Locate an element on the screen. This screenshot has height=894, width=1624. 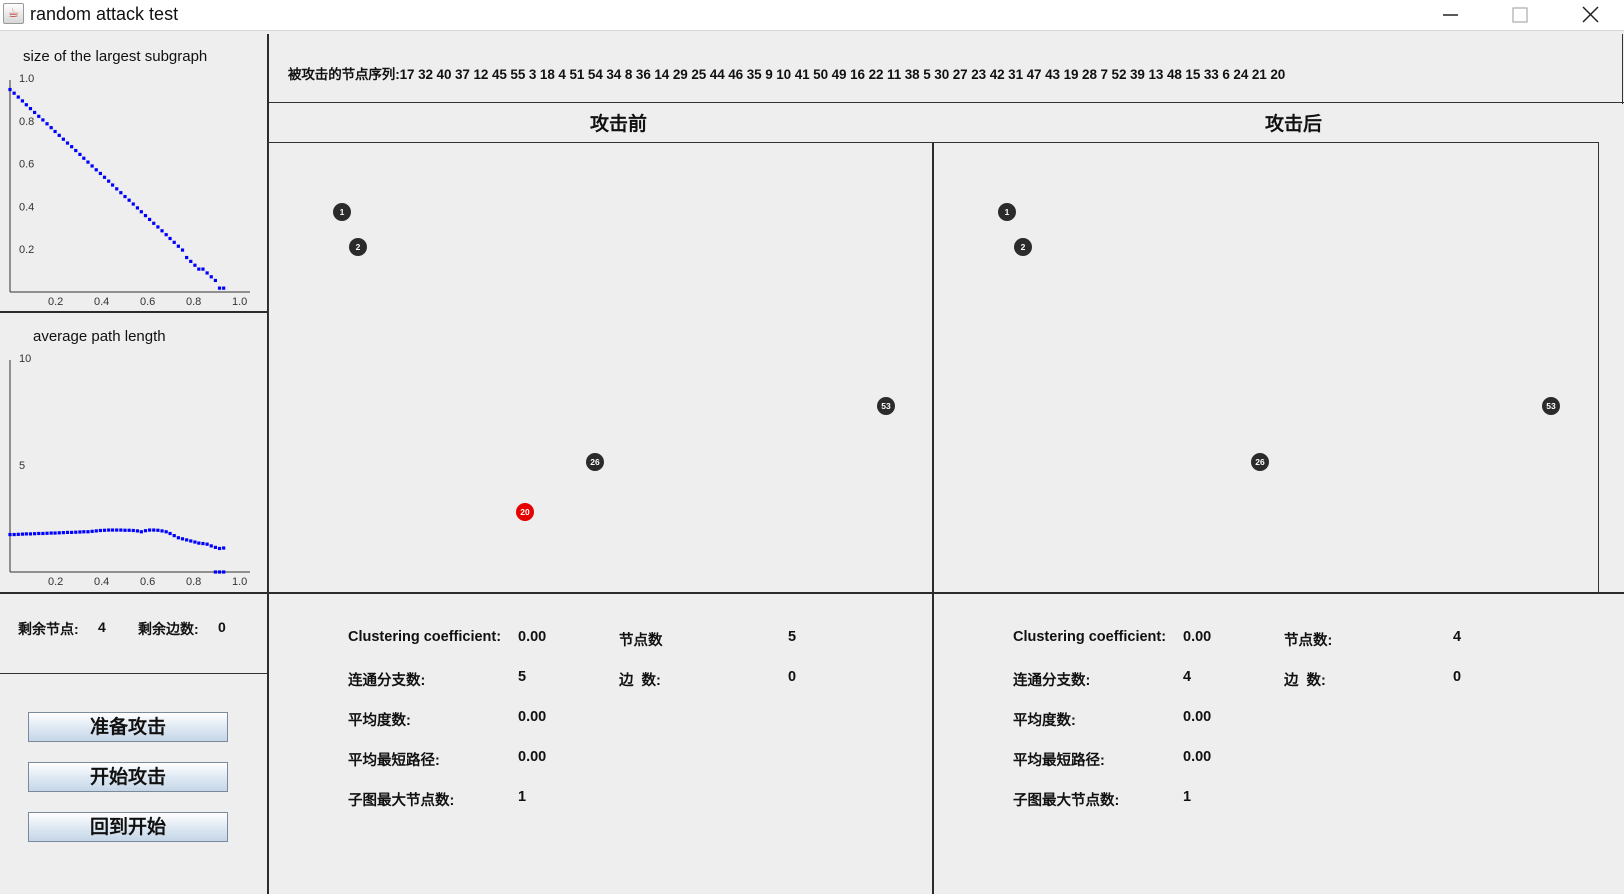
remaining-nodes-value: 4 is located at coordinates (102, 627).